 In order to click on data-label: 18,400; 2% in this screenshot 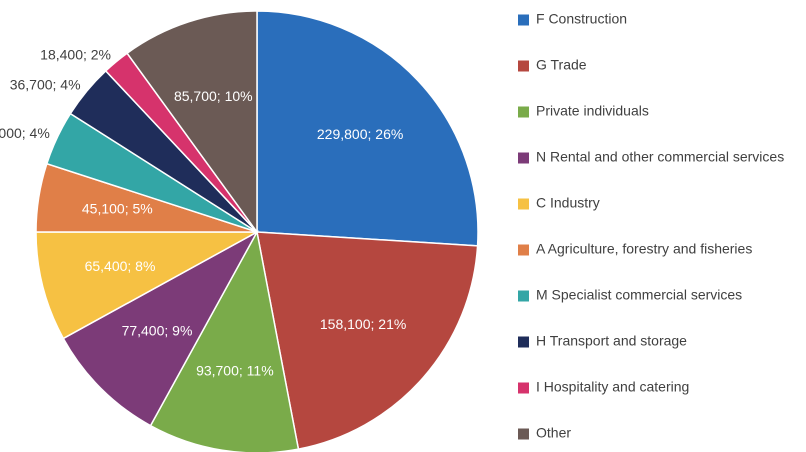, I will do `click(75, 54)`.